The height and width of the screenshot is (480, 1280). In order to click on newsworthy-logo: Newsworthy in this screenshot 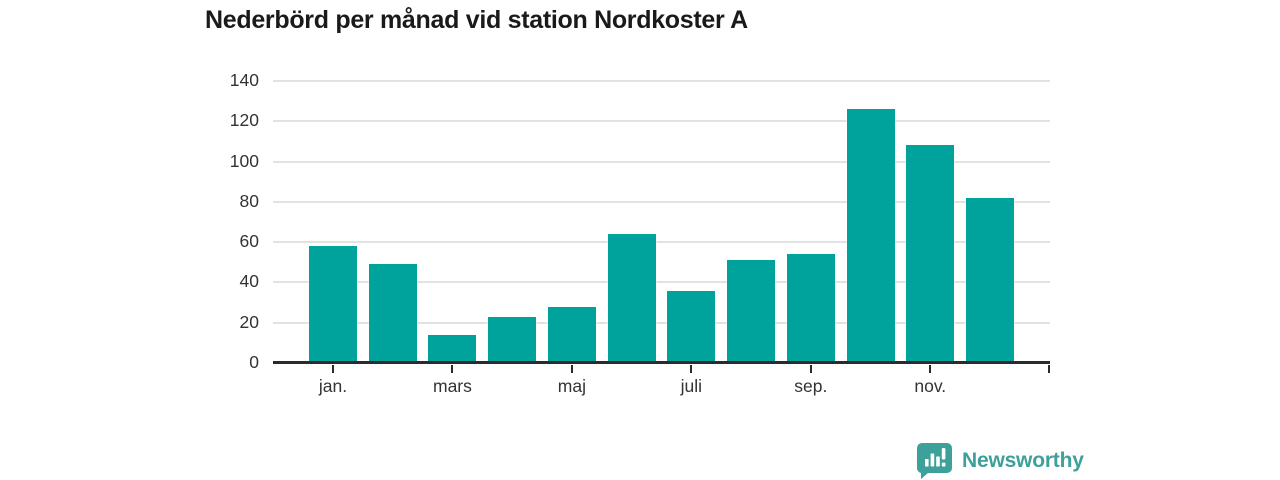, I will do `click(1000, 461)`.